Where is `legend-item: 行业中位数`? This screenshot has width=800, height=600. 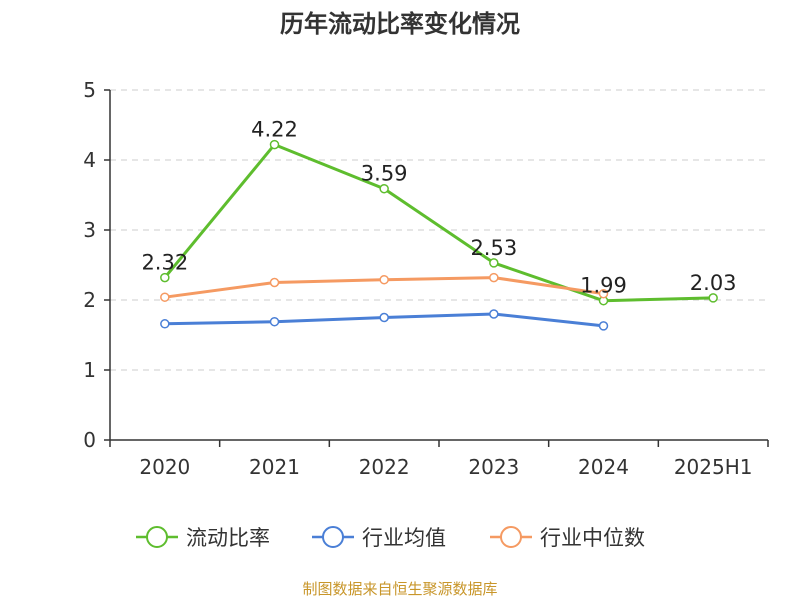
legend-item: 行业中位数 is located at coordinates (567, 538).